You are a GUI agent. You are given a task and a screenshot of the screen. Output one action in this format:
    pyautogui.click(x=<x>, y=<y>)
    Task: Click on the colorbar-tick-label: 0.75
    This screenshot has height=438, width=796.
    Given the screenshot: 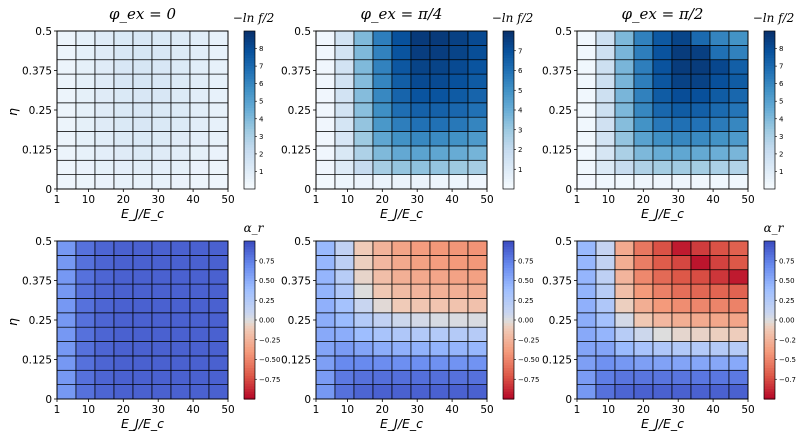 What is the action you would take?
    pyautogui.click(x=787, y=261)
    